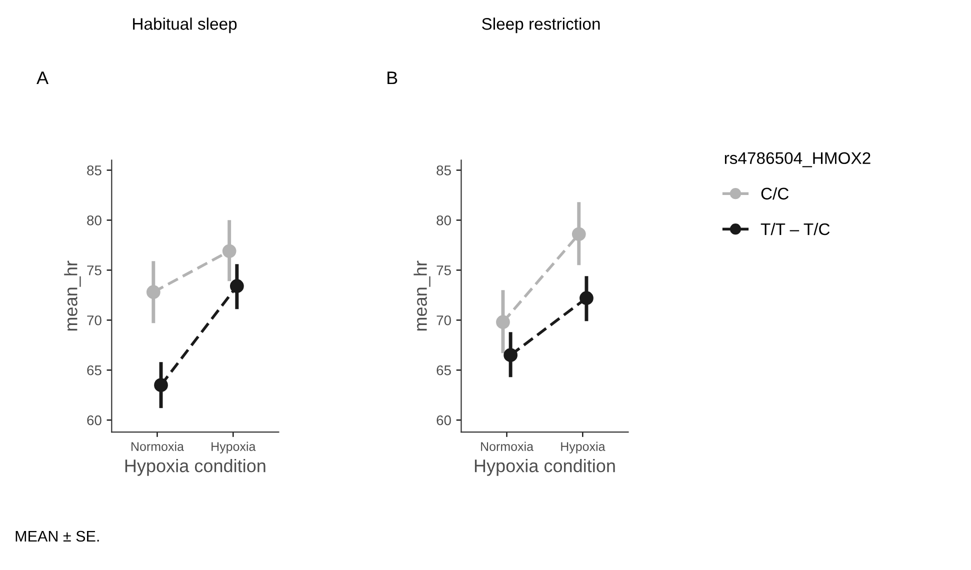  I want to click on legend-title: rs4786504_HMOX2, so click(797, 160).